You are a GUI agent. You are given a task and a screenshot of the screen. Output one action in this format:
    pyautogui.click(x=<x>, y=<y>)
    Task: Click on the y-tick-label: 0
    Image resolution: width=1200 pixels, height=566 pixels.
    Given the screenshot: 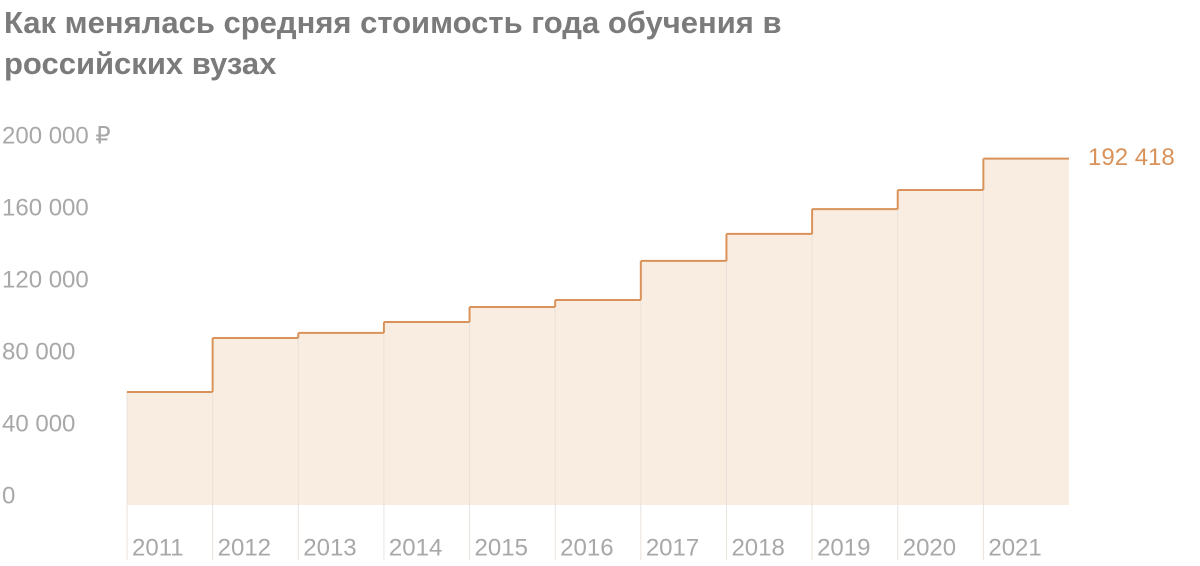 What is the action you would take?
    pyautogui.click(x=8, y=495)
    